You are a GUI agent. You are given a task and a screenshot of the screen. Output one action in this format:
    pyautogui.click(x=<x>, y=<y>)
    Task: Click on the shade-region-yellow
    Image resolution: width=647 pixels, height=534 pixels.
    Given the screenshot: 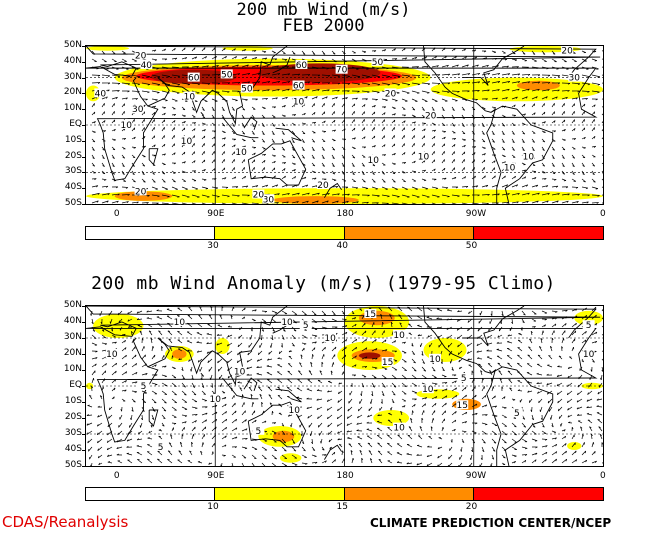 What is the action you would take?
    pyautogui.click(x=574, y=446)
    